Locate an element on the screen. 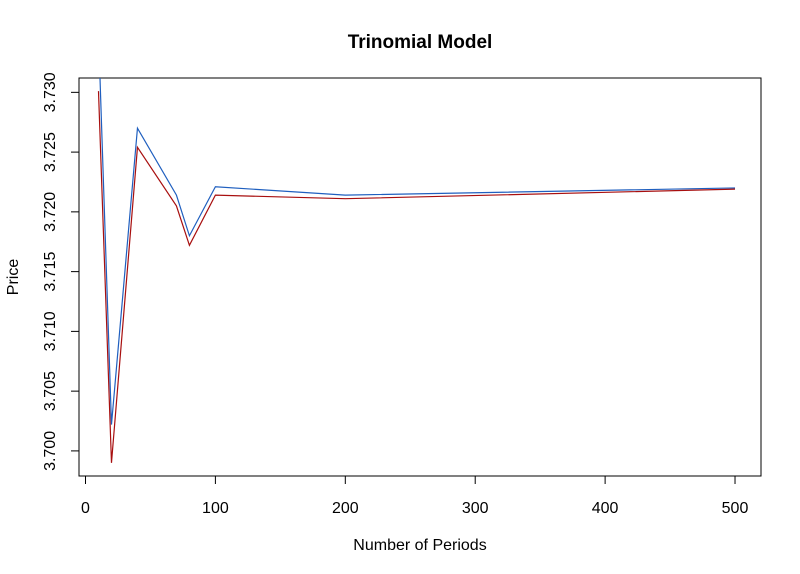 Image resolution: width=800 pixels, height=574 pixels. y-tick-label: 3.725 is located at coordinates (50, 152).